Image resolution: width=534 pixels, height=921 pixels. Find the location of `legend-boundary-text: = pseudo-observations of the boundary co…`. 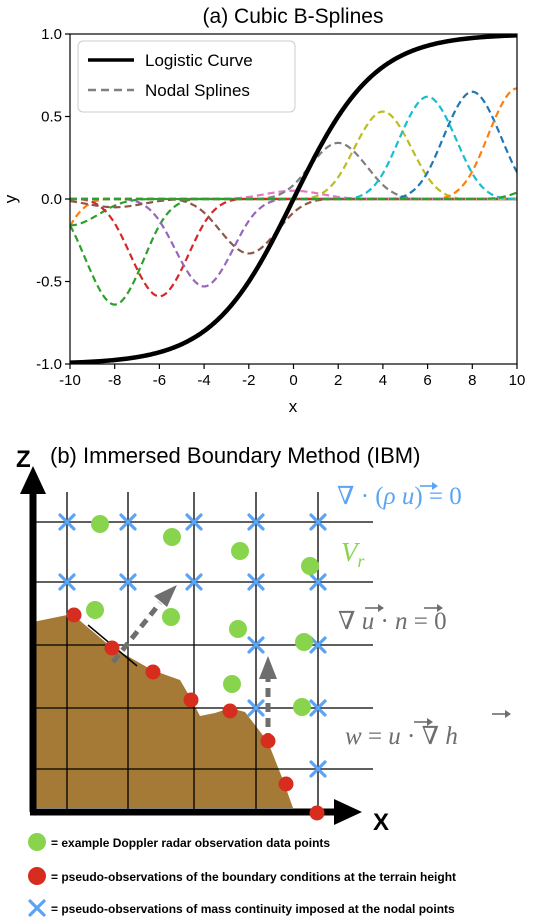

legend-boundary-text: = pseudo-observations of the boundary co… is located at coordinates (253, 877).